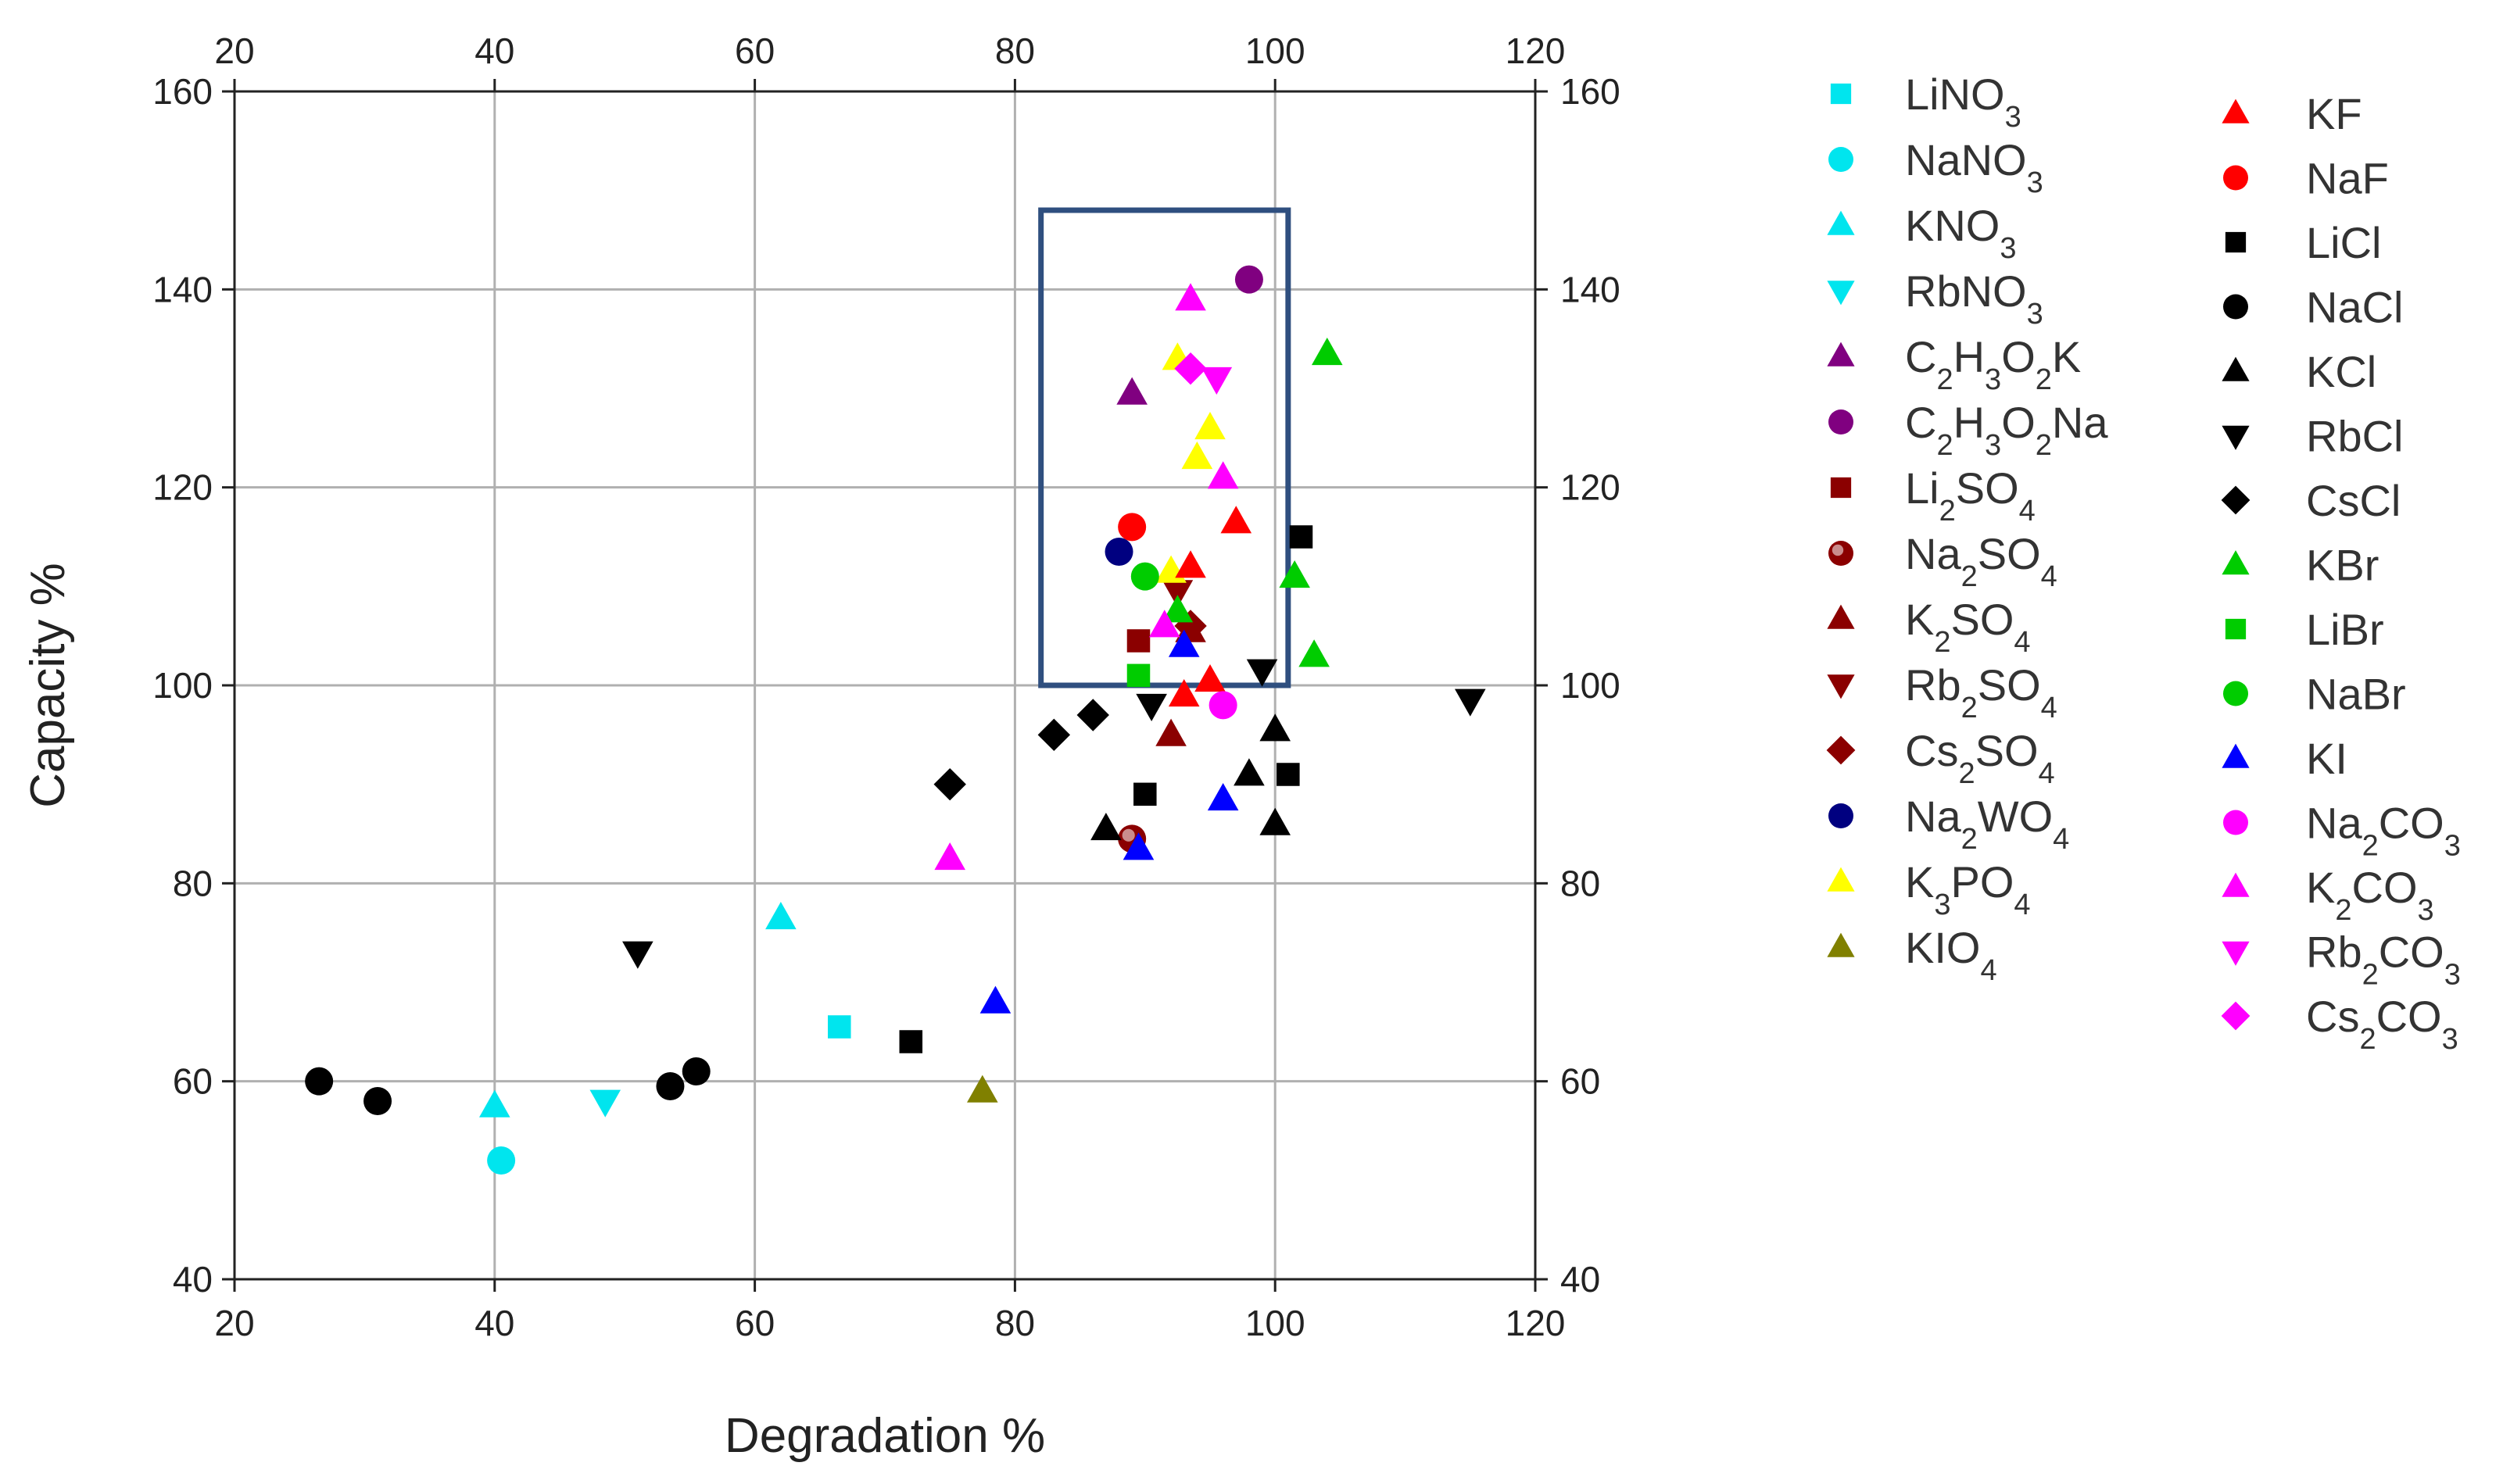 The image size is (2503, 1484). I want to click on legend-marker-na2so4-shine, so click(1838, 550).